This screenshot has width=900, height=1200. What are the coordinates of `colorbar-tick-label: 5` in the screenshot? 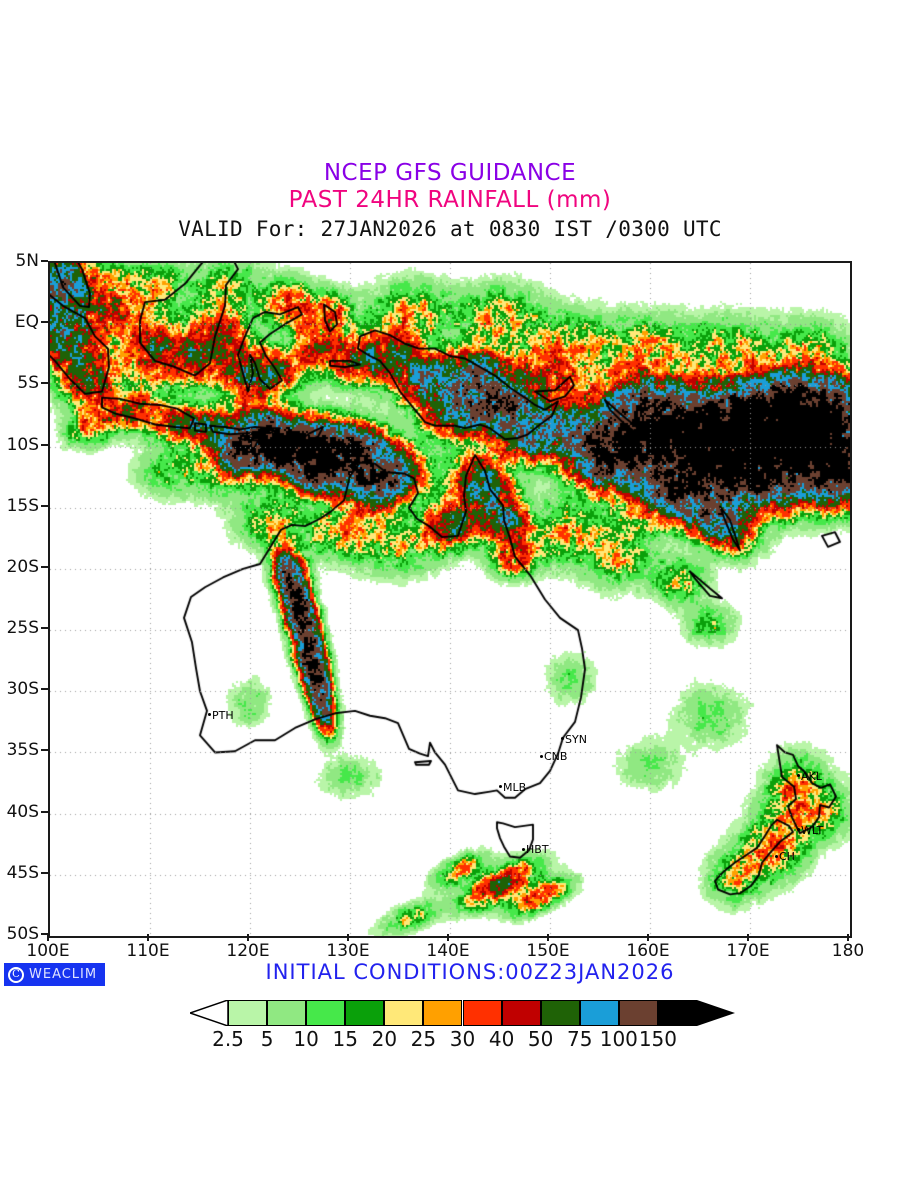 It's located at (267, 1039).